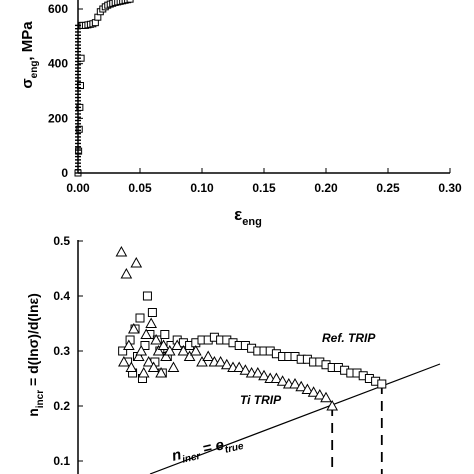 This screenshot has height=474, width=474. What do you see at coordinates (450, 188) in the screenshot?
I see `top-x-tick-label: 0.30` at bounding box center [450, 188].